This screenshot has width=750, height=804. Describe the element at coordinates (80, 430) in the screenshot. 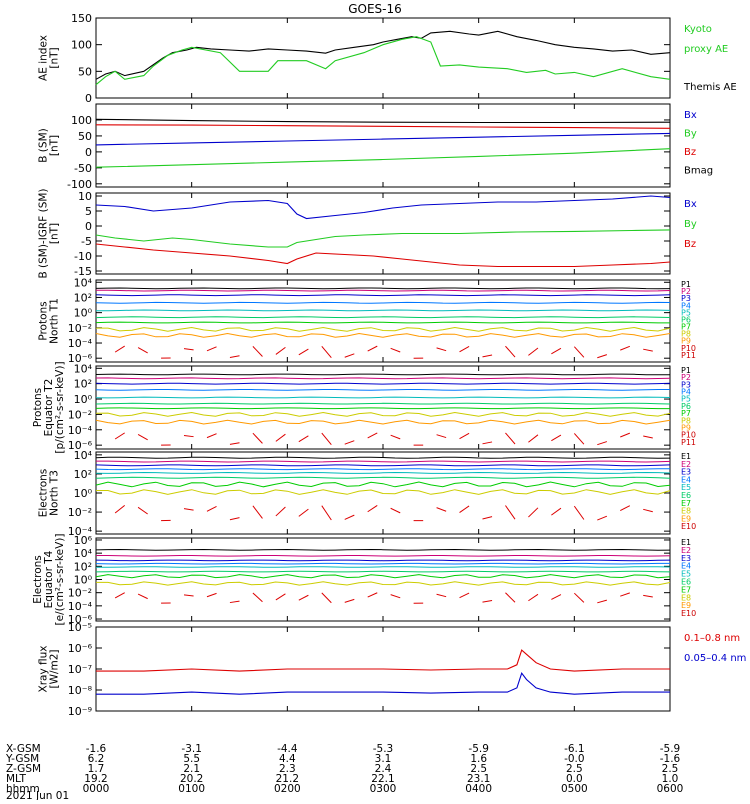

I see `y-tick-label: 10⁻⁴` at that location.